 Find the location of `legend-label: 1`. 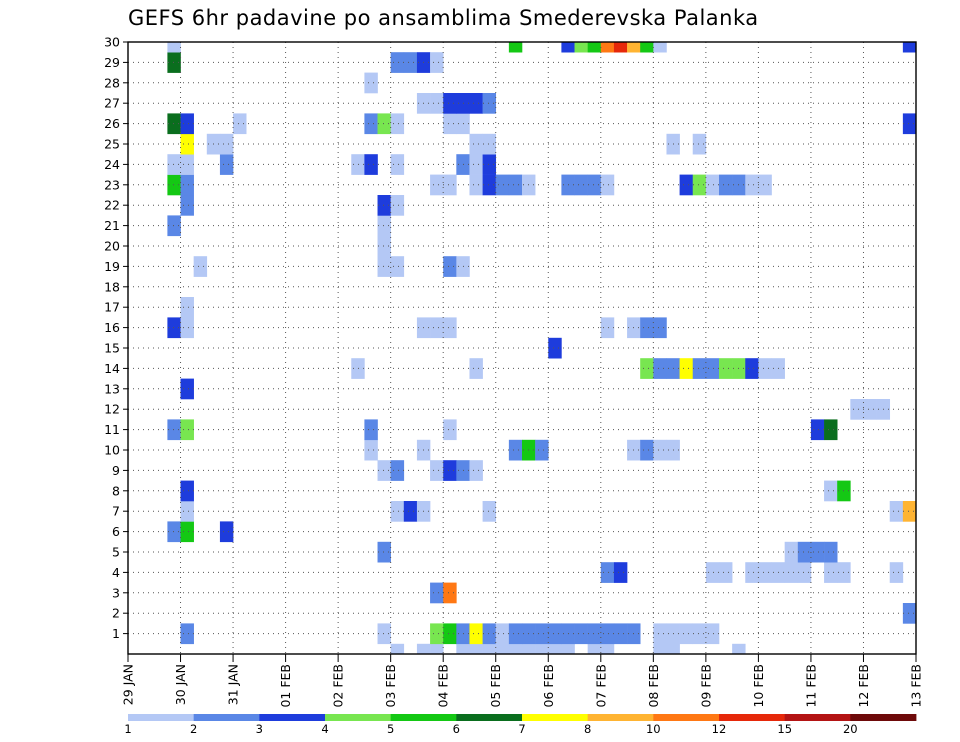

legend-label: 1 is located at coordinates (127, 729).